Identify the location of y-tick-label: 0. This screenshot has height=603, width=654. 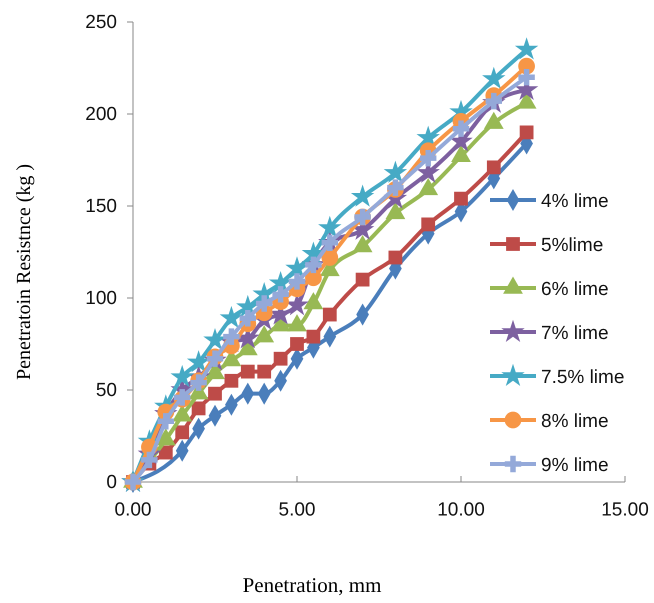
(111, 483).